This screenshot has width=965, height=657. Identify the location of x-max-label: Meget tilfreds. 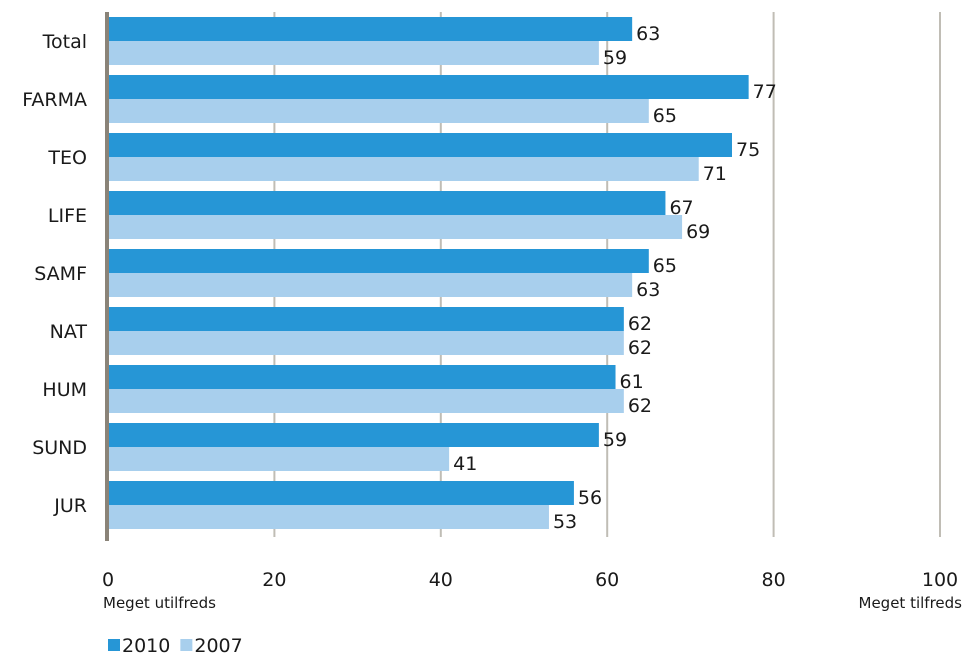
(911, 603).